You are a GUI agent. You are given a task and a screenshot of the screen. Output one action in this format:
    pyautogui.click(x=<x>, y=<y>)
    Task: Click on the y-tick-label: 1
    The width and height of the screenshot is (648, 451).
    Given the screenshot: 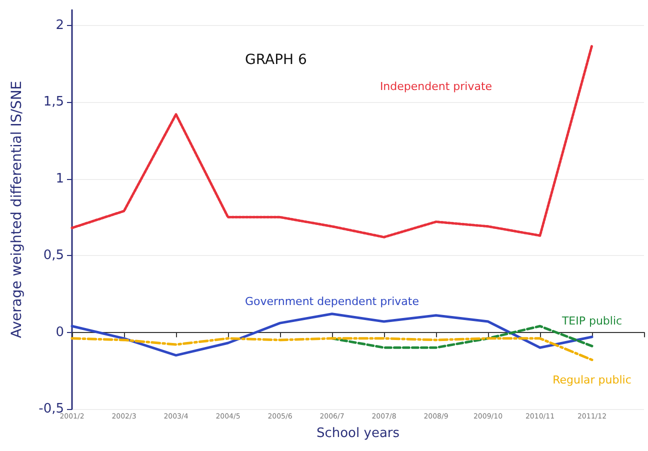 What is the action you would take?
    pyautogui.click(x=60, y=178)
    